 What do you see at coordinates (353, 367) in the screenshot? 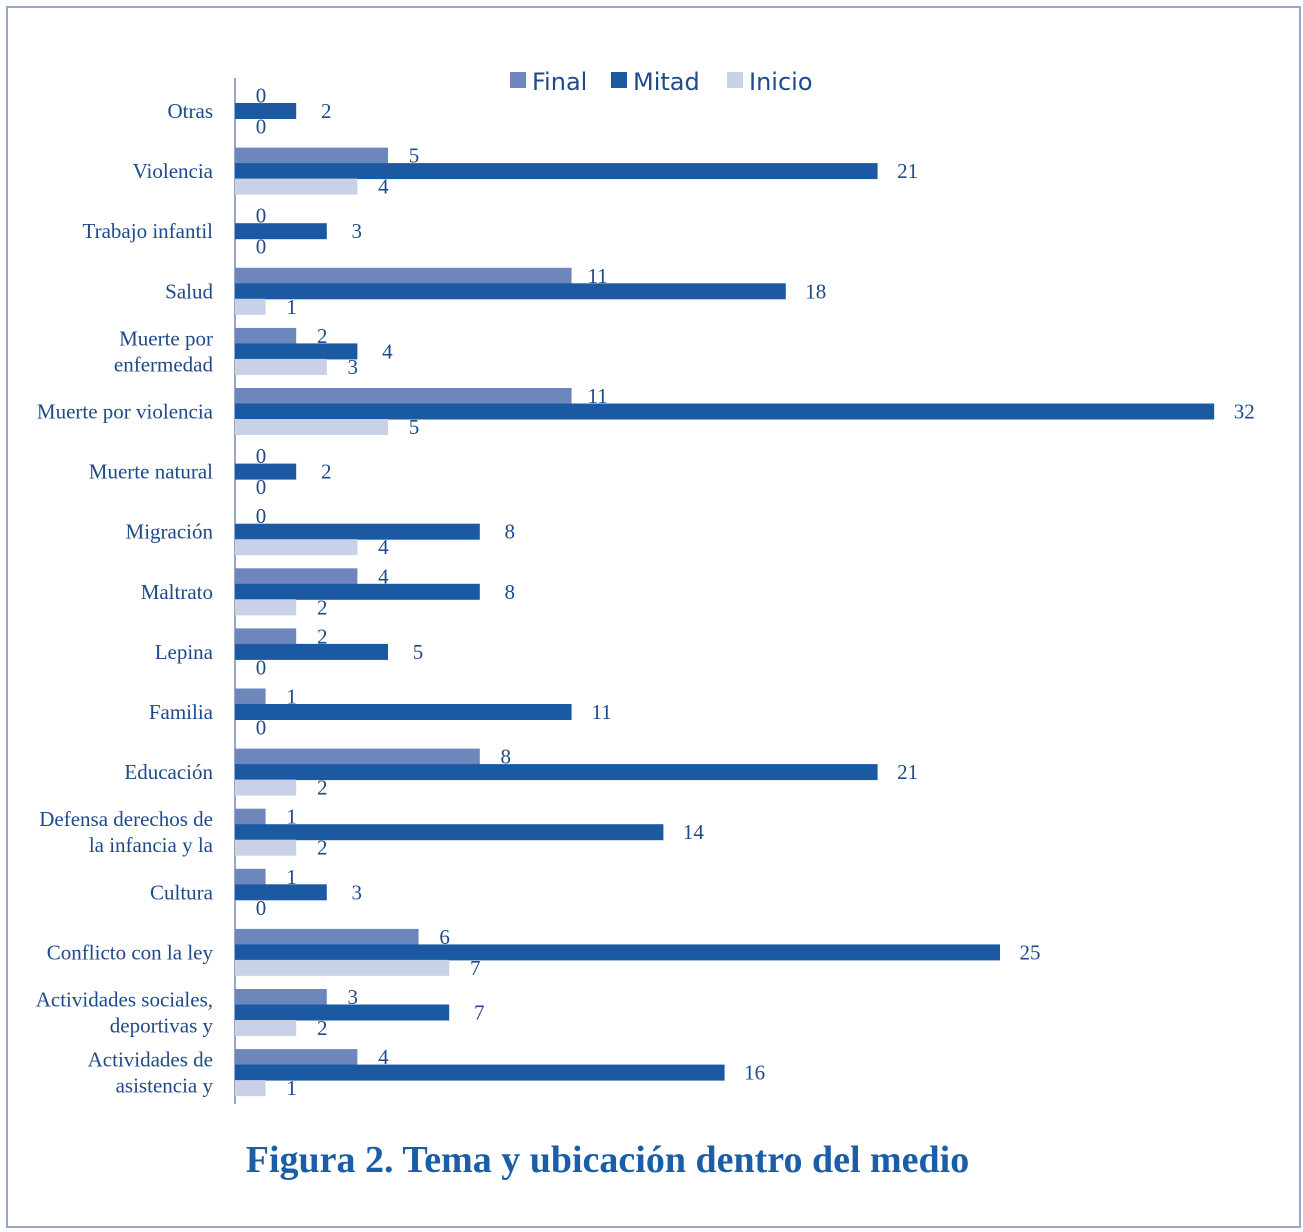
I see `data-label-inicio: 3` at bounding box center [353, 367].